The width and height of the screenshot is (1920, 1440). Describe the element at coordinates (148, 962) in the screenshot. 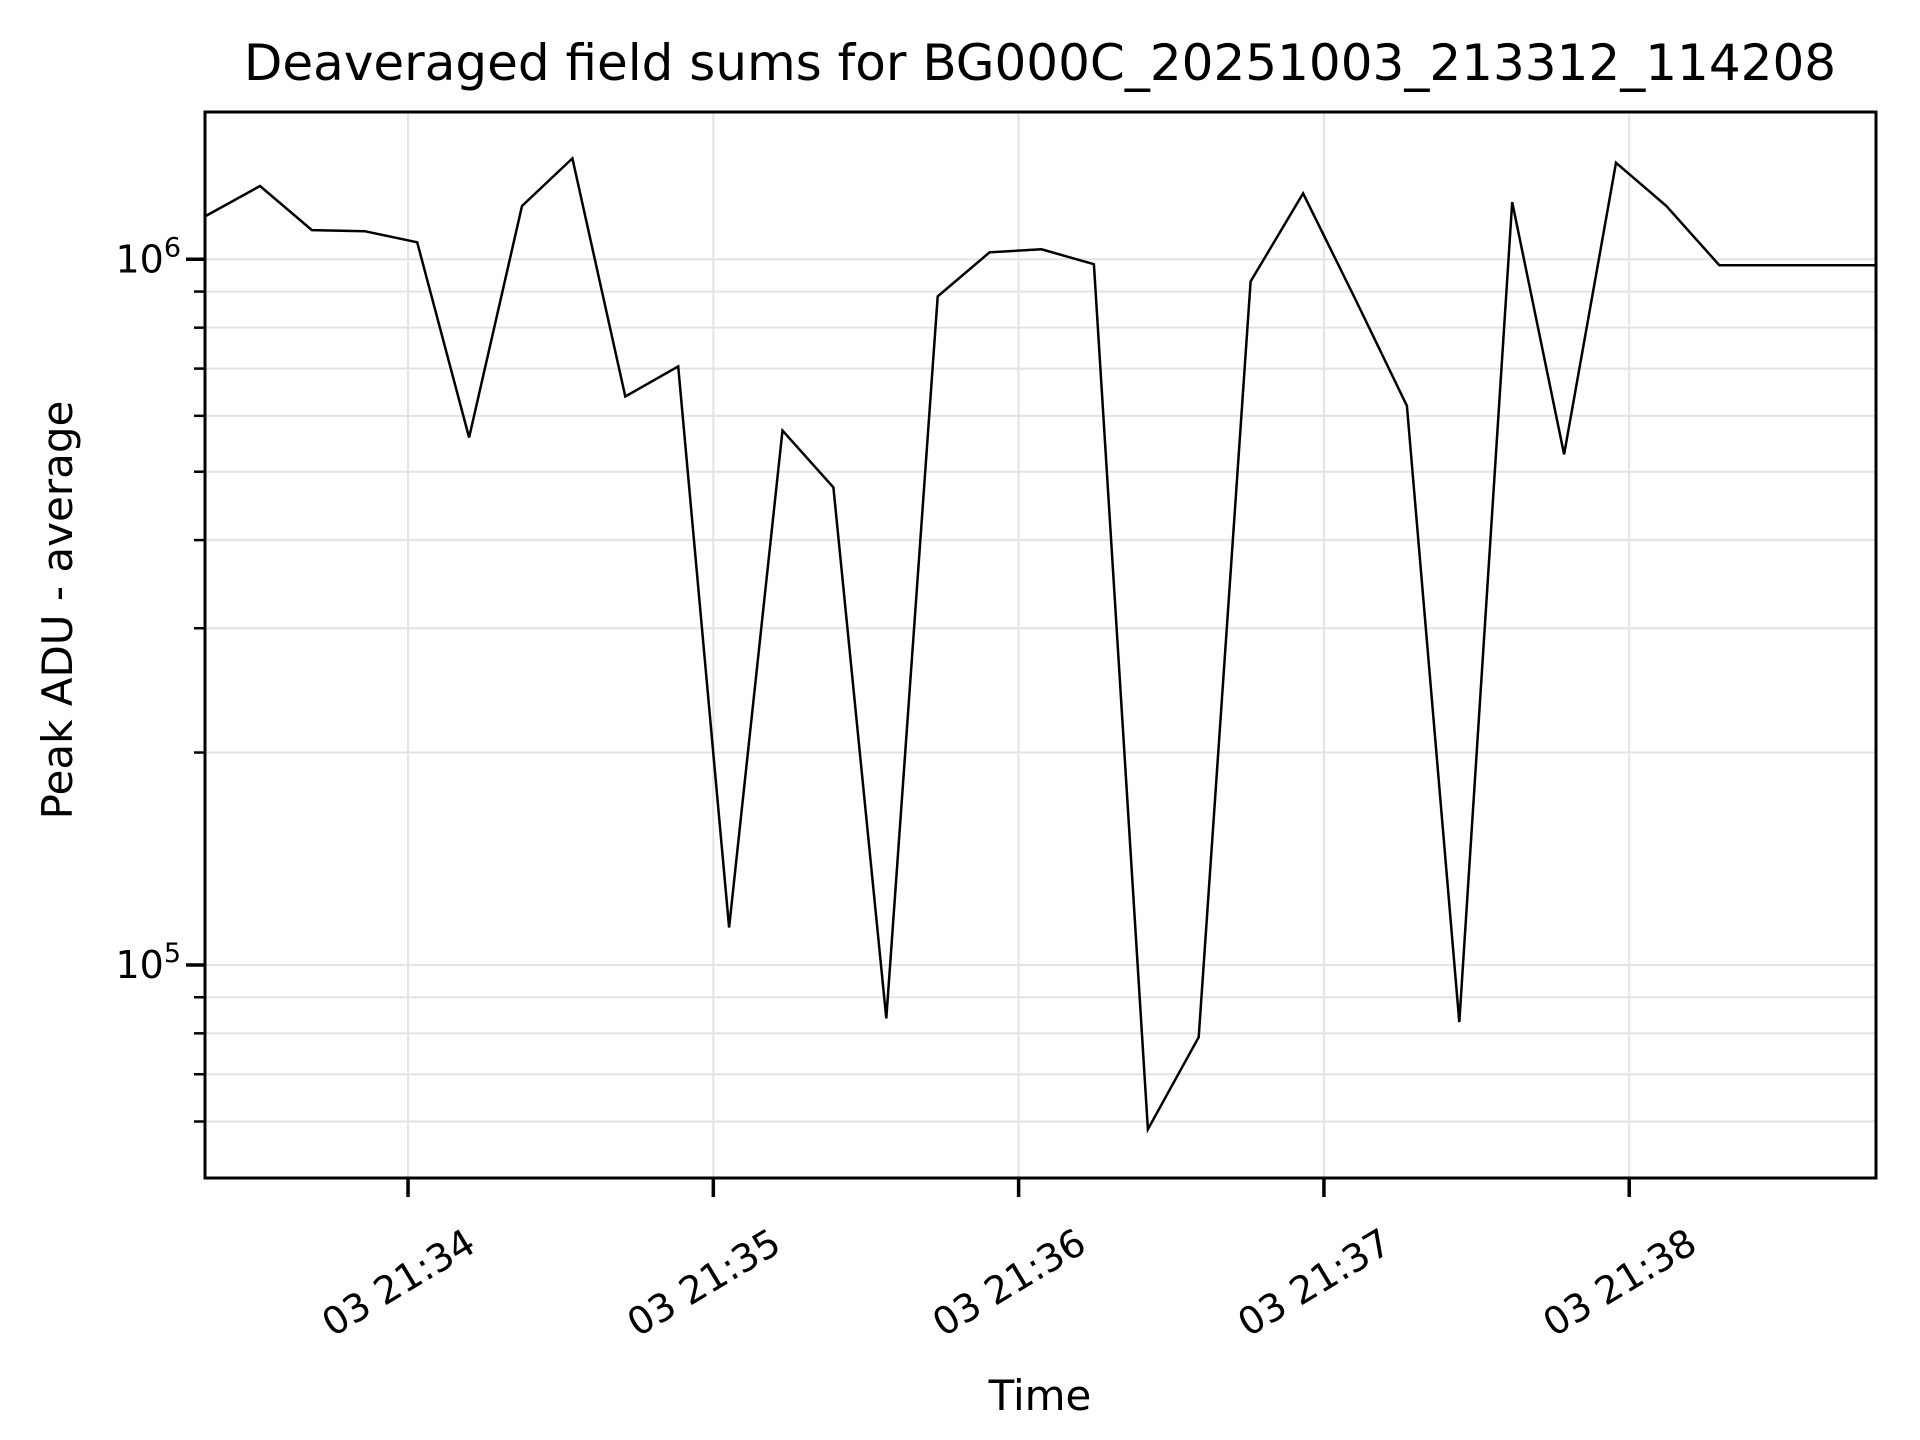

I see `y-tick-label: 105` at that location.